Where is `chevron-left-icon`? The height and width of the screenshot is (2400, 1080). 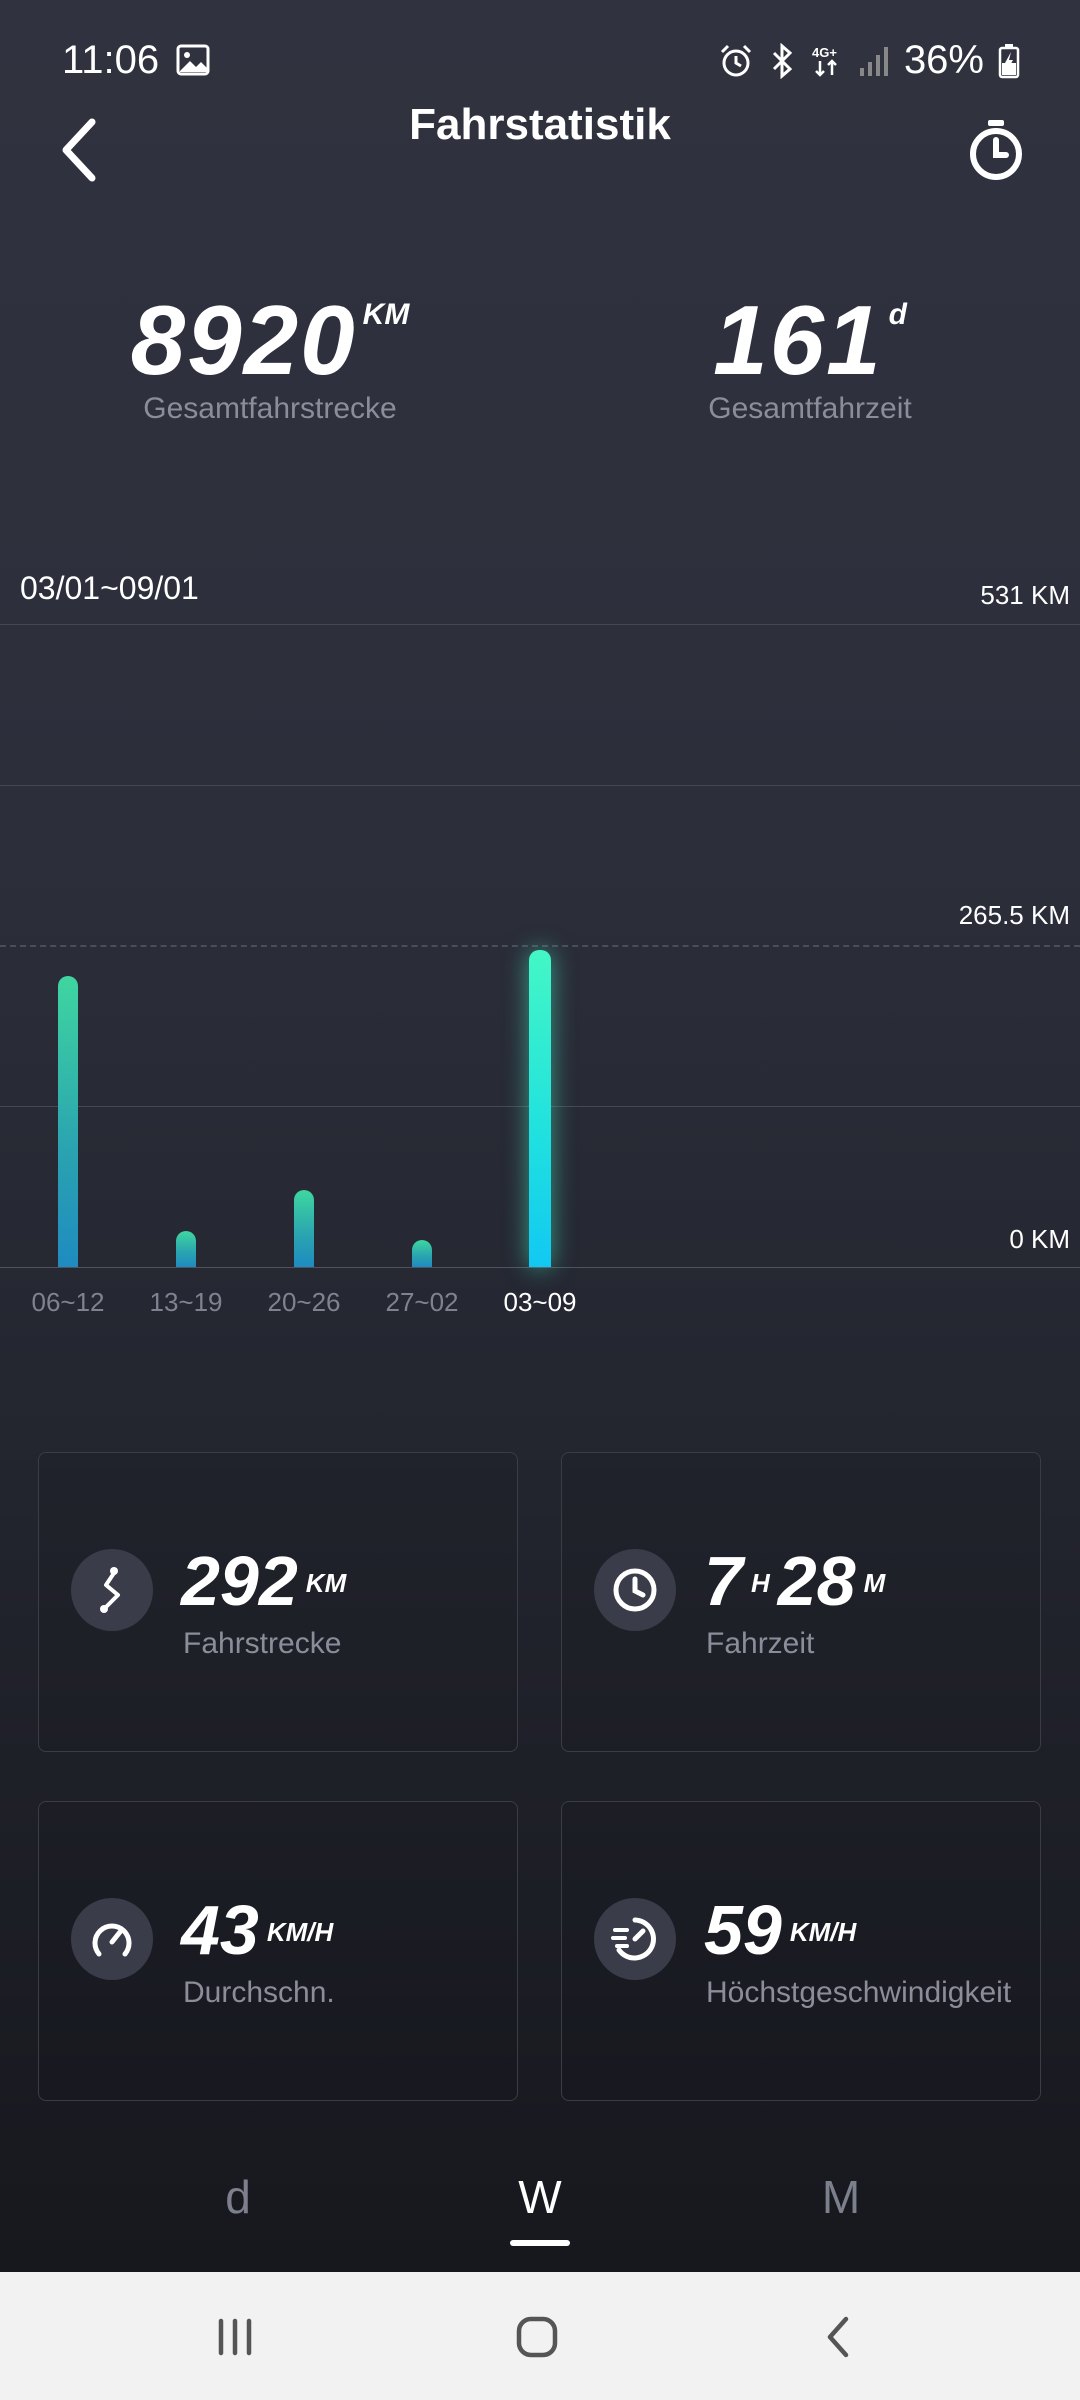 chevron-left-icon is located at coordinates (79, 150).